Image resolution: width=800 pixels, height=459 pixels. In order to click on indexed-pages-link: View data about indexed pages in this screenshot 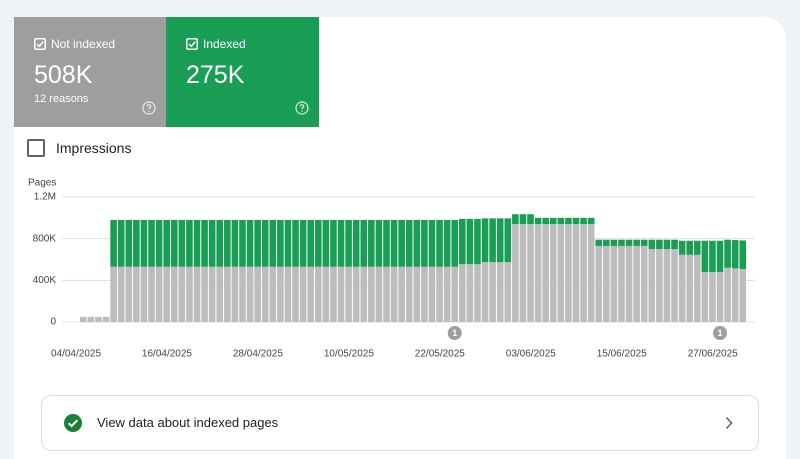, I will do `click(400, 423)`.